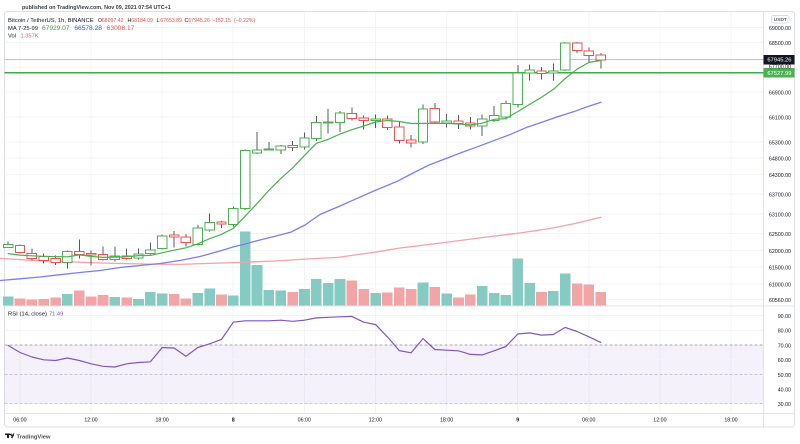 The image size is (800, 444). I want to click on svg-text: 68500.00, so click(780, 44).